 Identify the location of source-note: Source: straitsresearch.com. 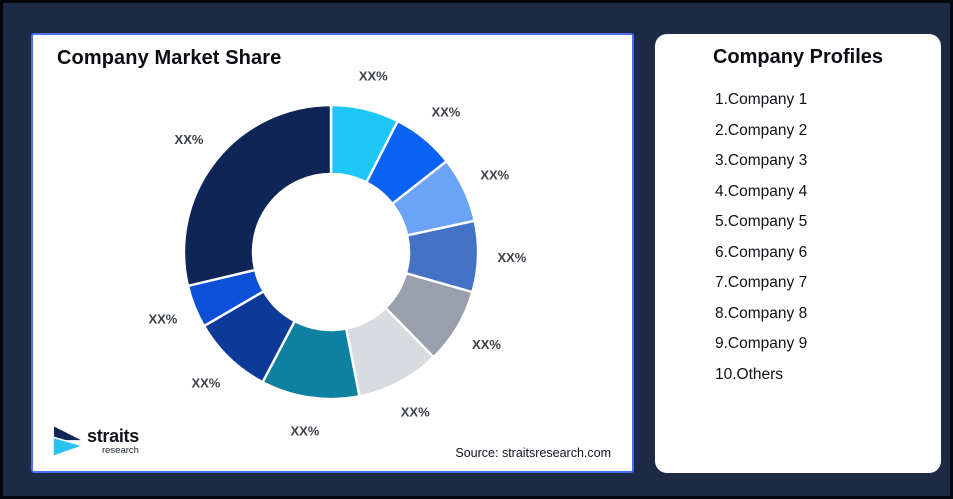
(533, 453).